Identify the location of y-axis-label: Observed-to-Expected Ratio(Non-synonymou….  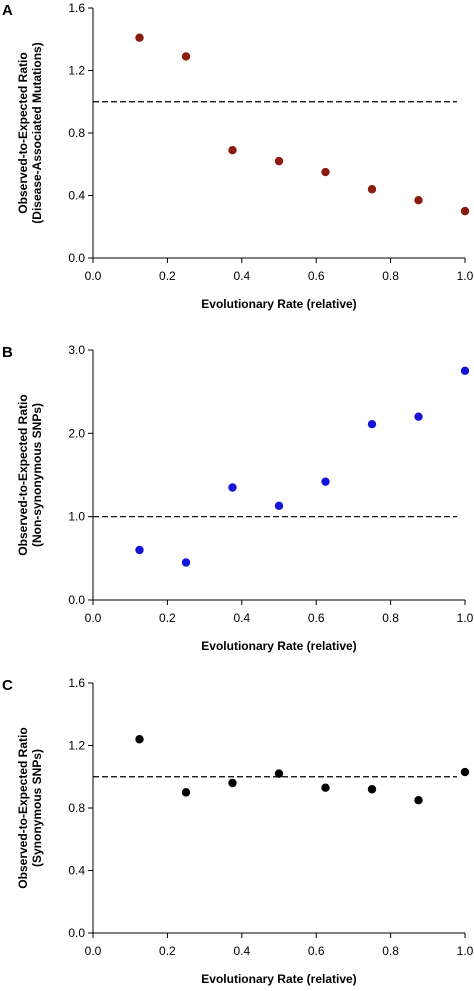
(30, 474).